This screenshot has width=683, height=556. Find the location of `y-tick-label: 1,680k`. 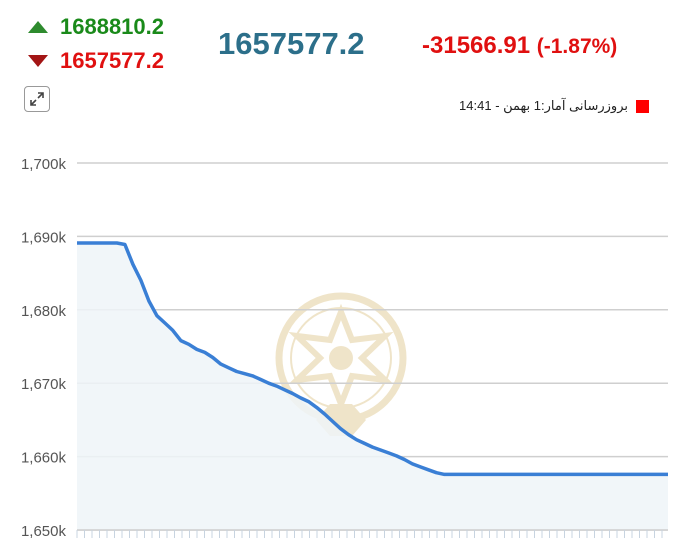

y-tick-label: 1,680k is located at coordinates (44, 311).